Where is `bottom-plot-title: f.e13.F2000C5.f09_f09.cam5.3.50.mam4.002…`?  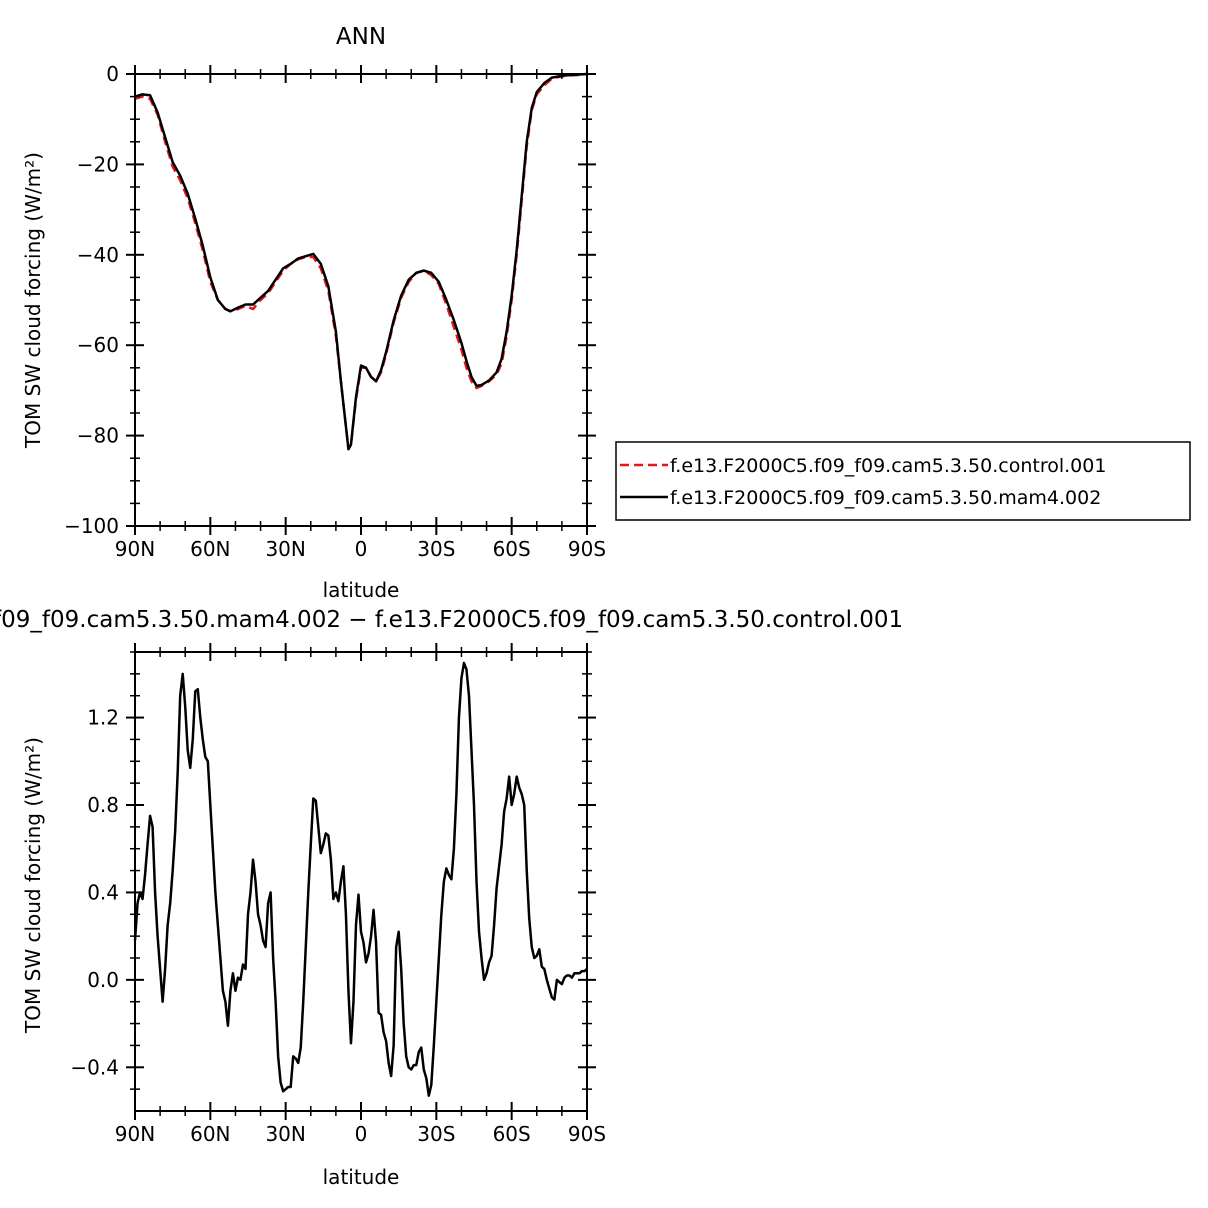
bottom-plot-title: f.e13.F2000C5.f09_f09.cam5.3.50.mam4.002… is located at coordinates (451, 620).